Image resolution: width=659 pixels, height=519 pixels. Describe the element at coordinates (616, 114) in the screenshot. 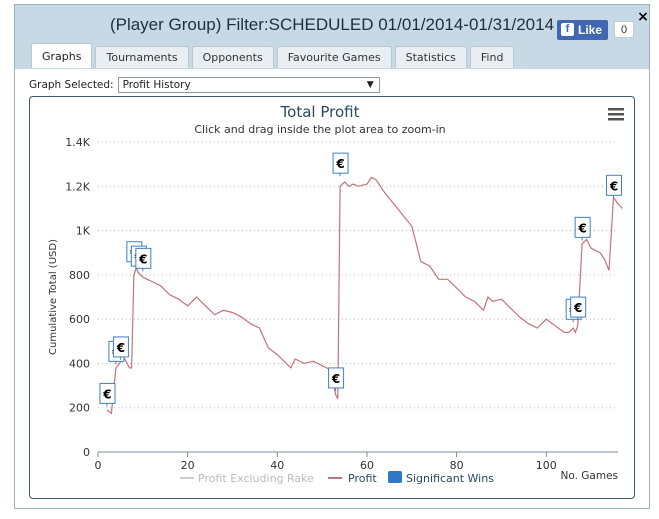

I see `hamburger-menu-icon` at that location.